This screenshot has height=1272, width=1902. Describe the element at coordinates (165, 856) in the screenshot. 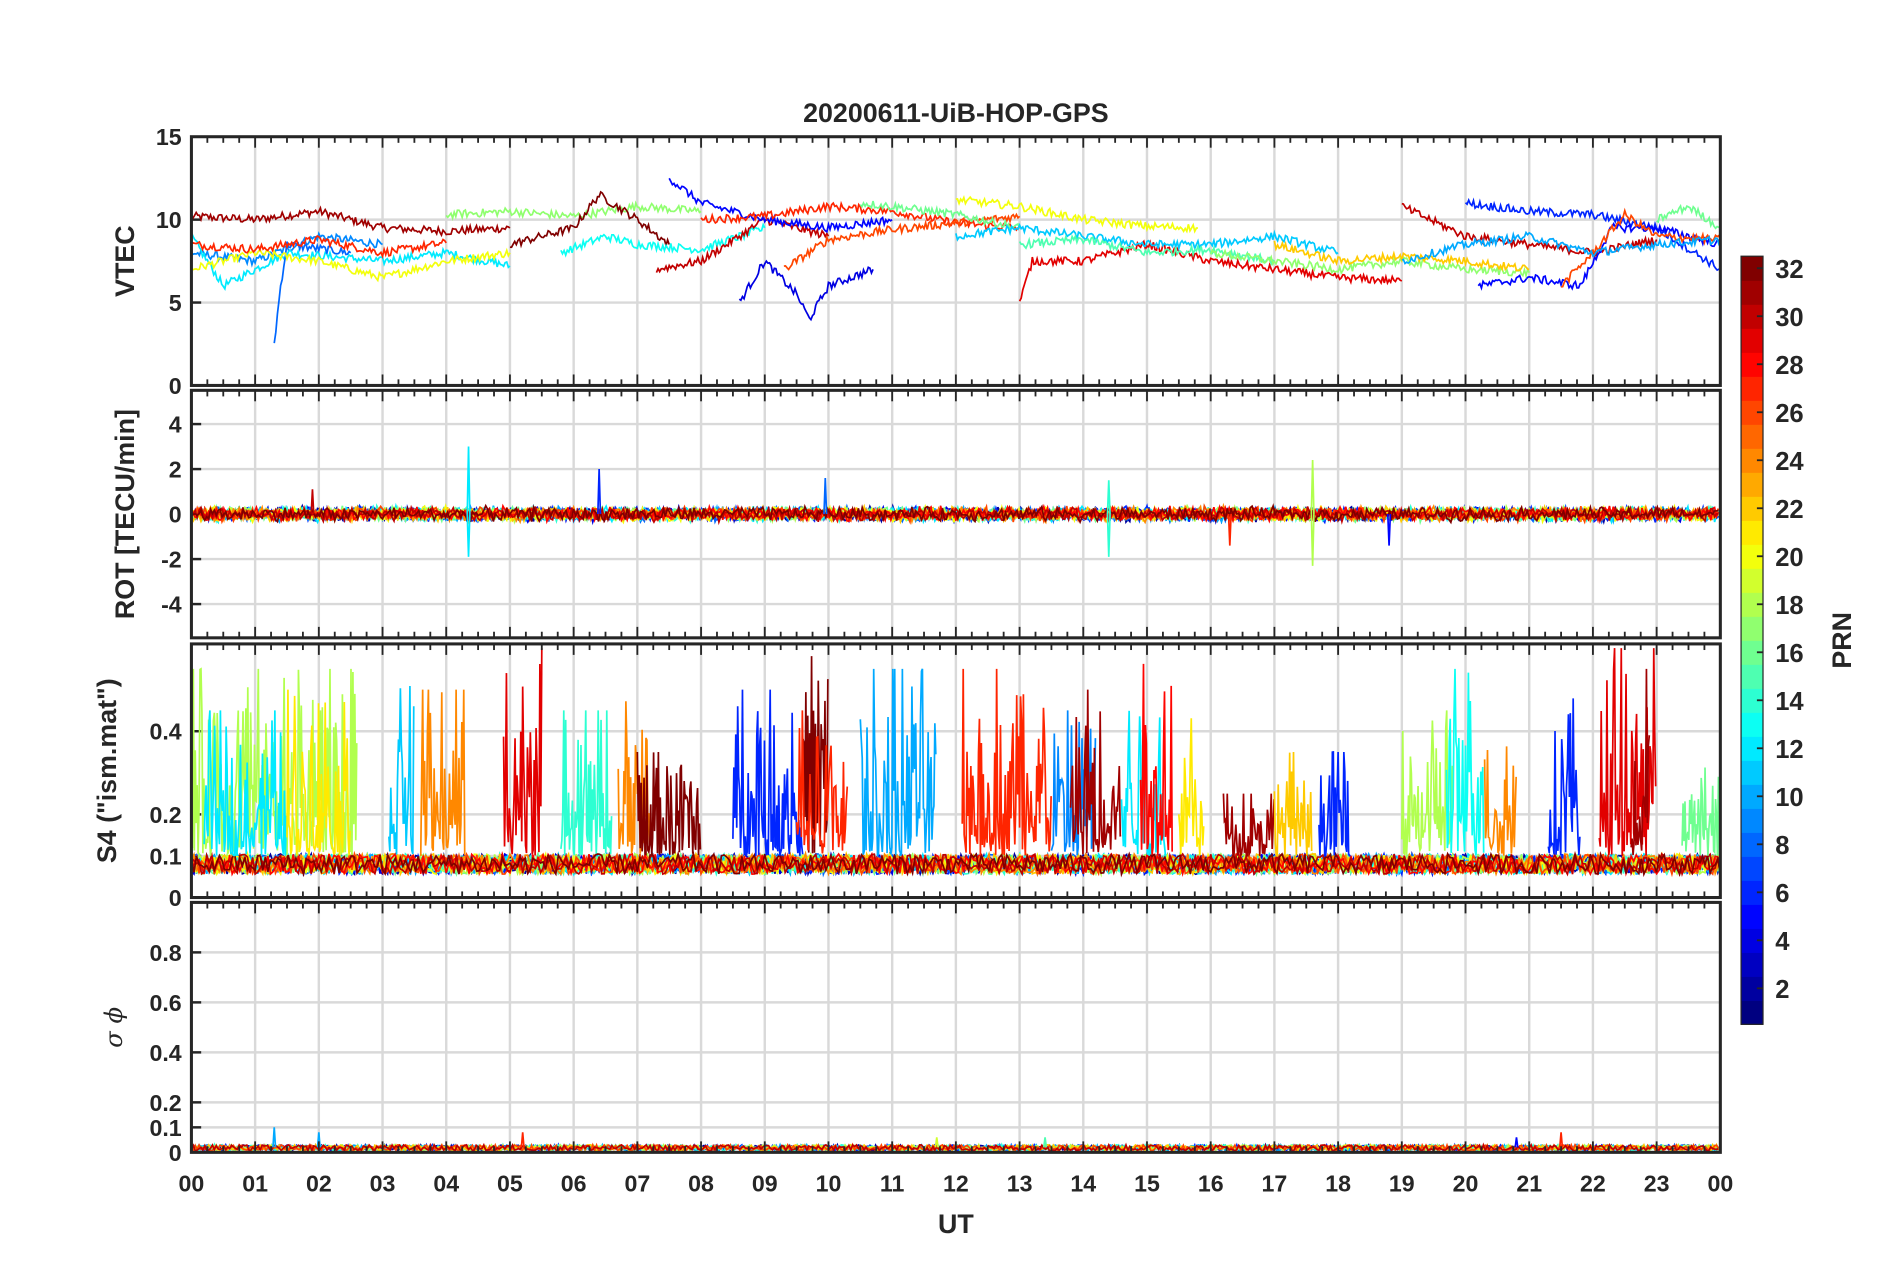

I see `y-tick-label: 0.1` at that location.